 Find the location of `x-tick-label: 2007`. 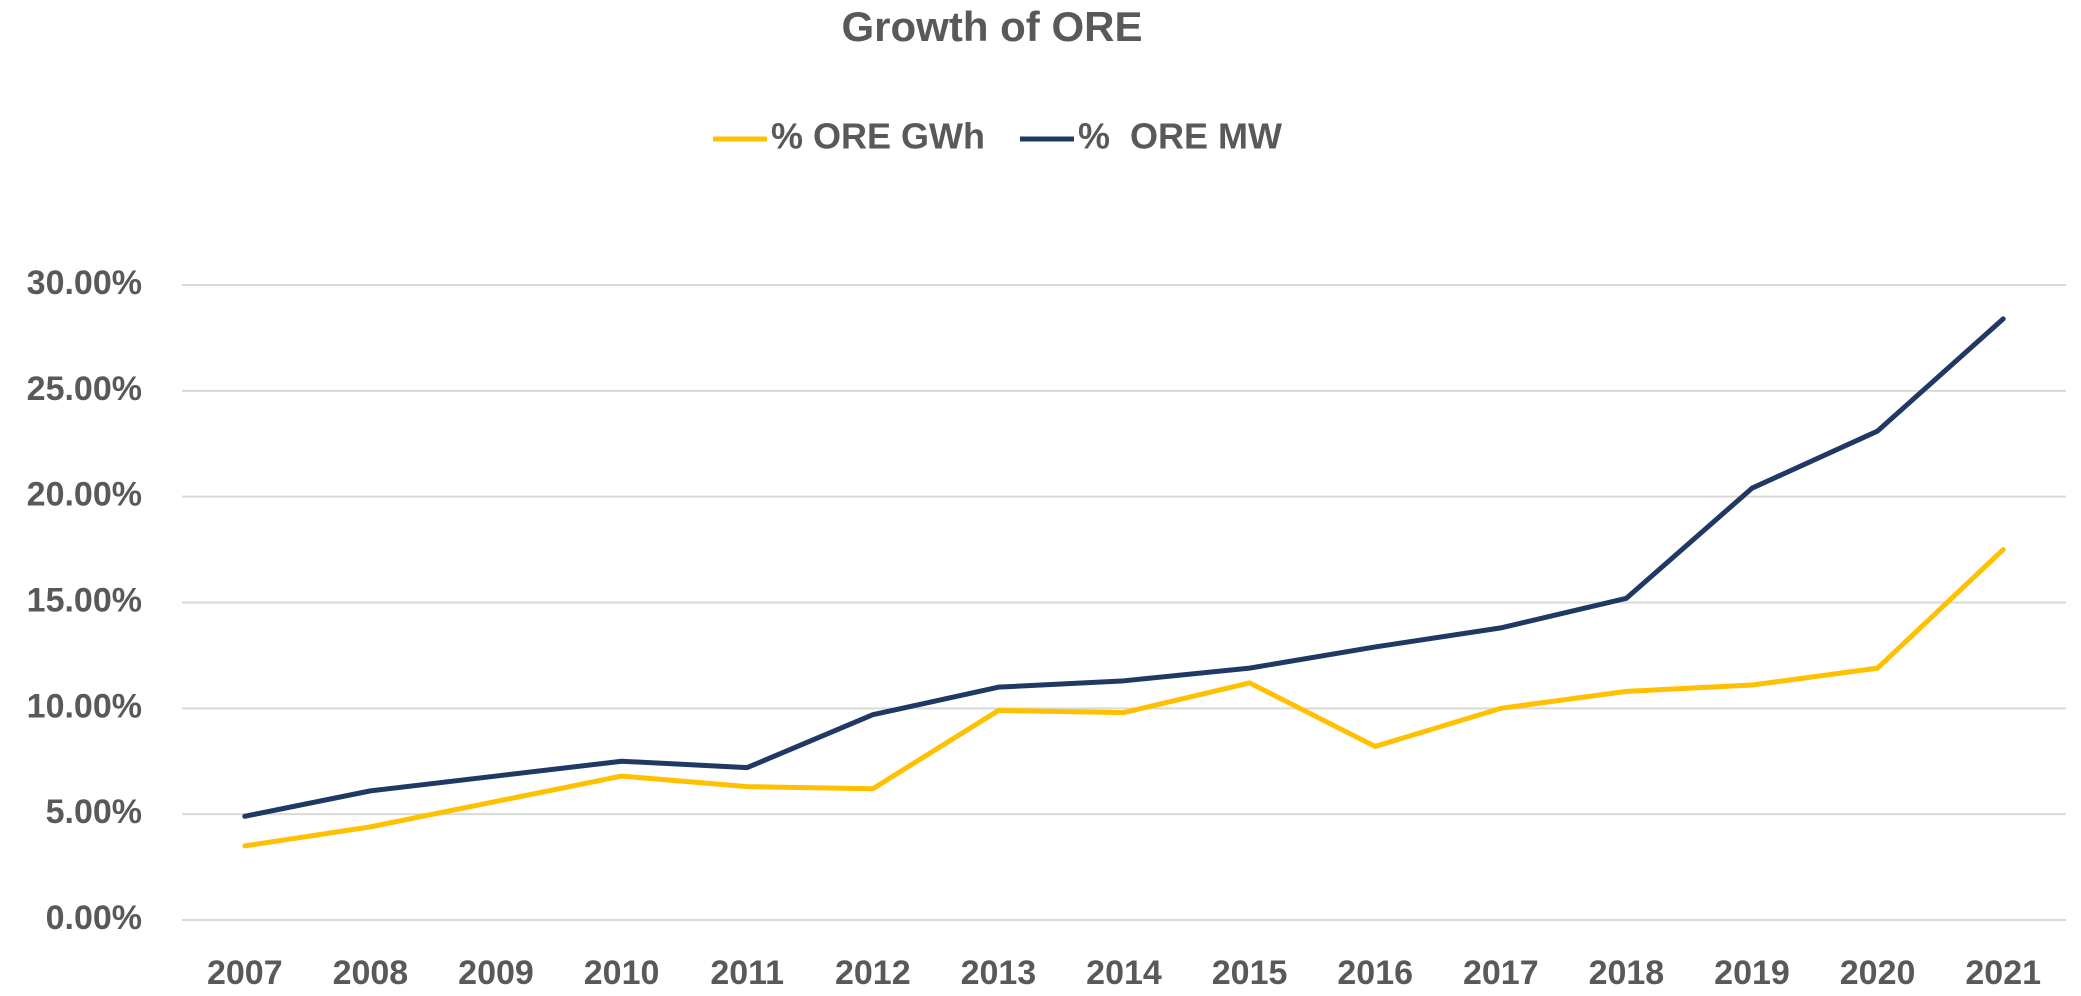

x-tick-label: 2007 is located at coordinates (245, 973).